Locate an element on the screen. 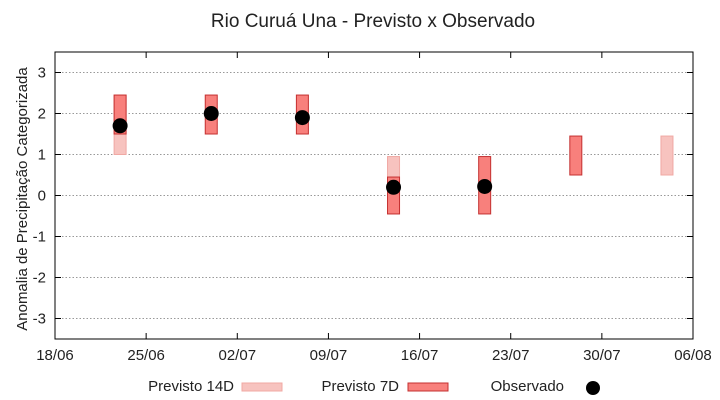  x-tick-label: 06/08 is located at coordinates (693, 355).